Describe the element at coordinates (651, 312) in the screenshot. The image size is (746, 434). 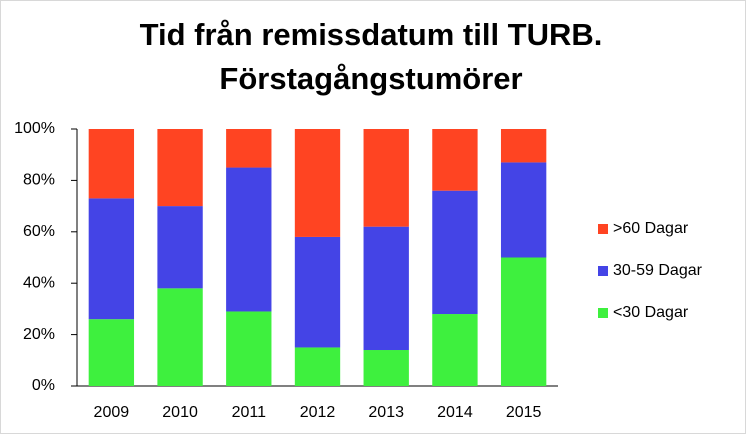
I see `legend-label: <30 Dagar` at that location.